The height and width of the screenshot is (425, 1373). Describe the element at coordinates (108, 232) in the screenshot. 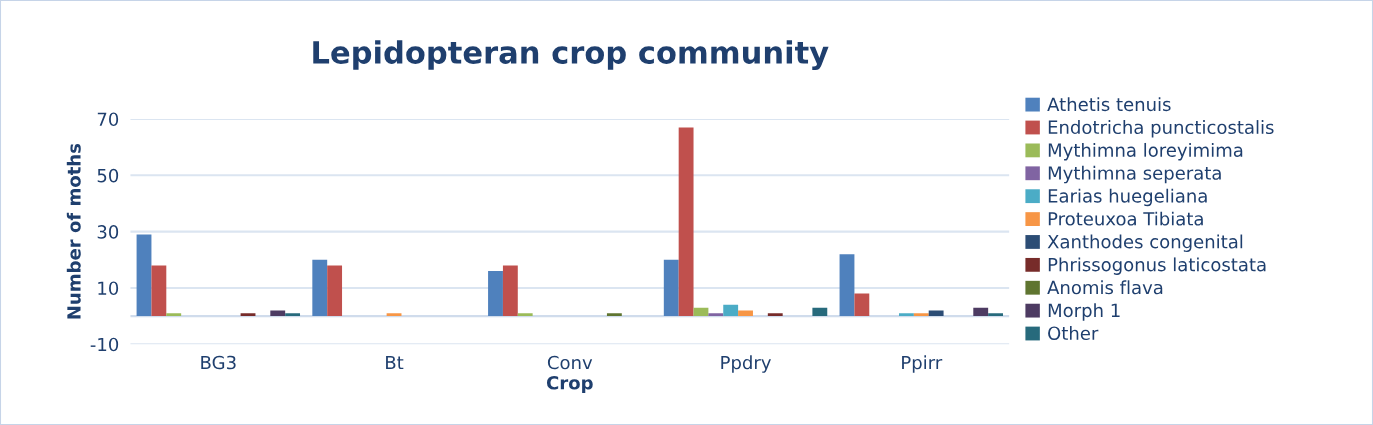

I see `y-tick-label: 30` at that location.